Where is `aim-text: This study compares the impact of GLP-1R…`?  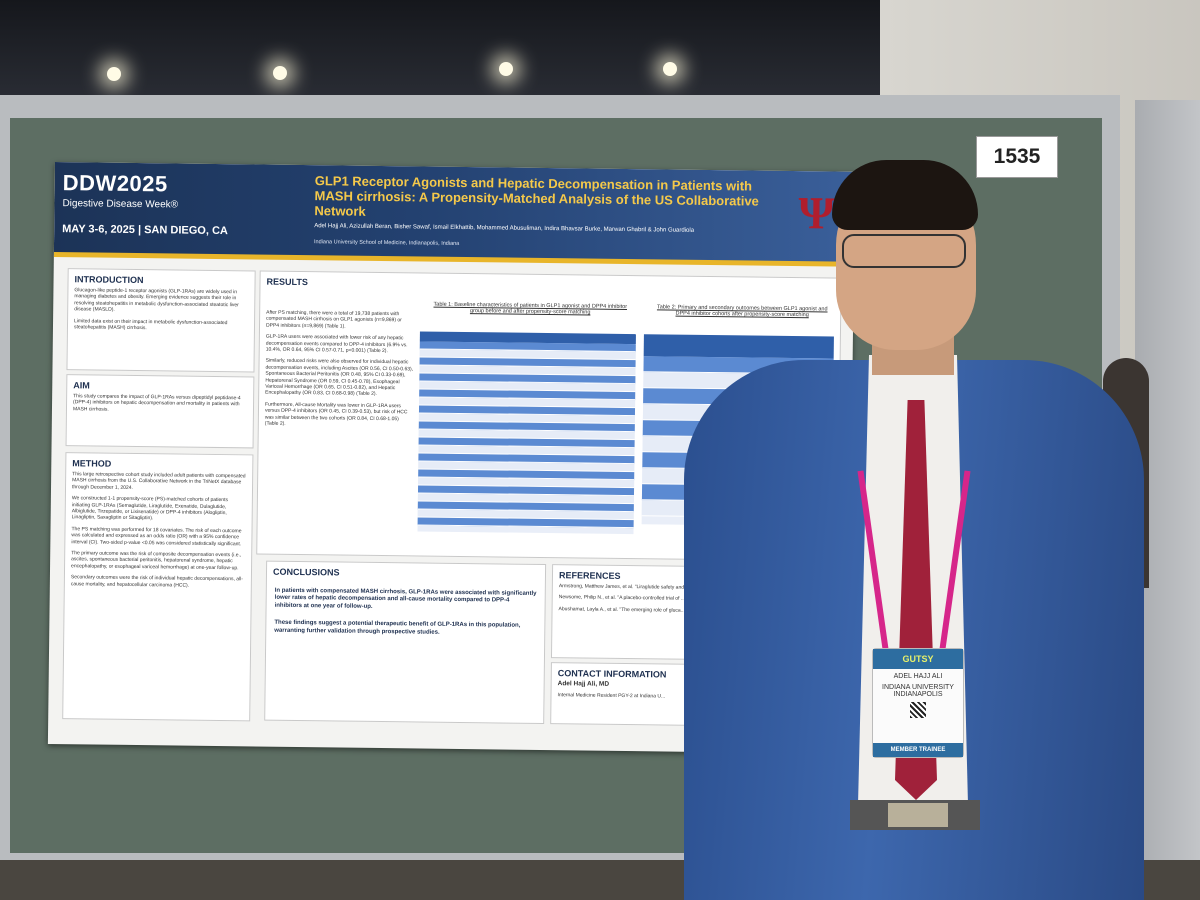 aim-text: This study compares the impact of GLP-1R… is located at coordinates (156, 403).